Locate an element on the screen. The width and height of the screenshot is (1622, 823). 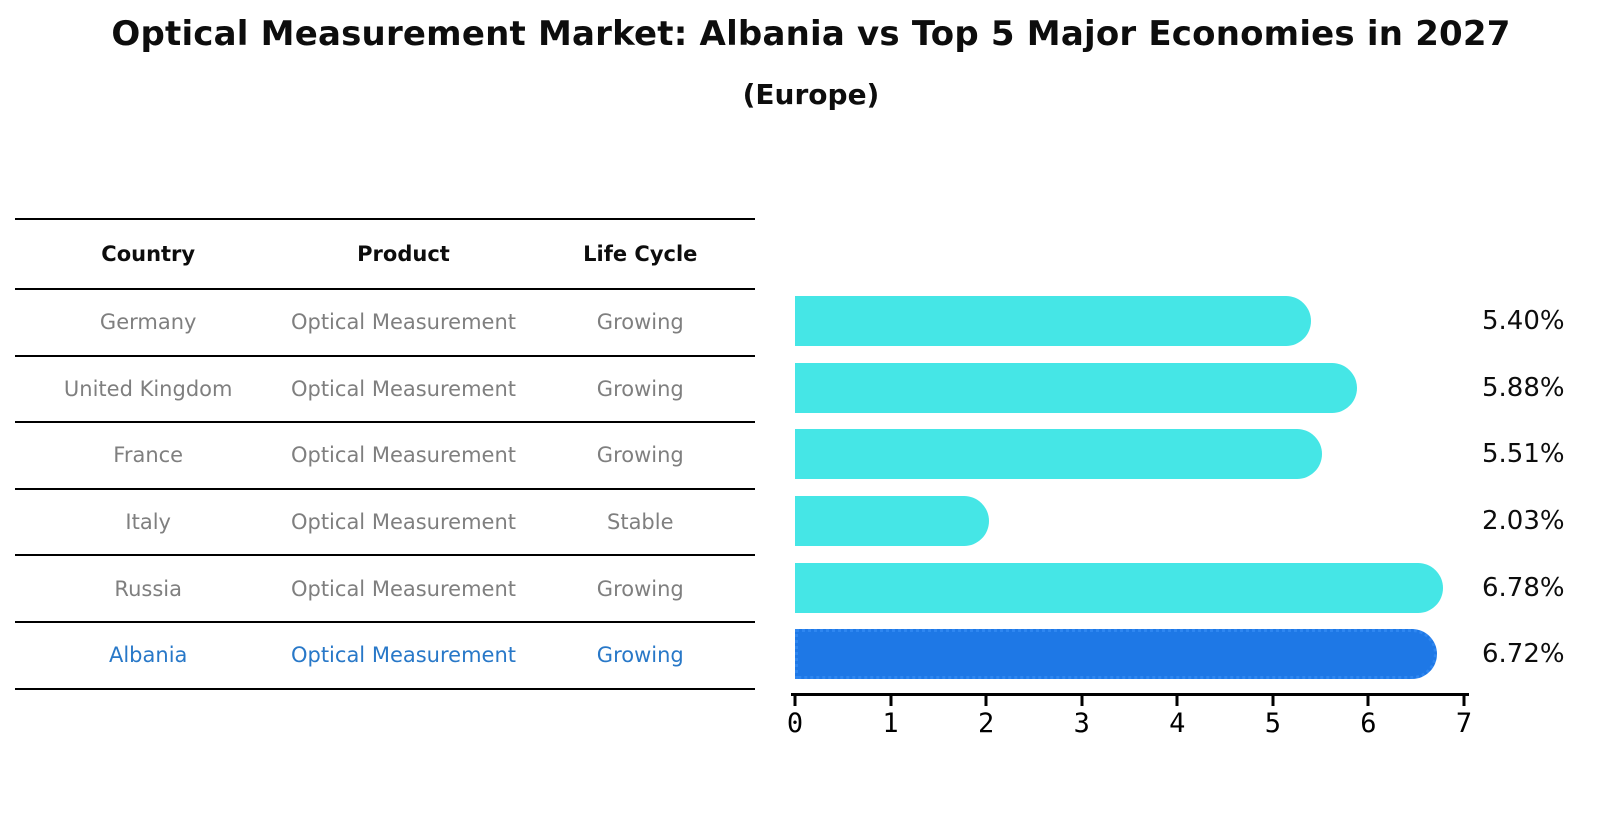
table-row: Italy Optical Measurement Stable is located at coordinates (385, 523).